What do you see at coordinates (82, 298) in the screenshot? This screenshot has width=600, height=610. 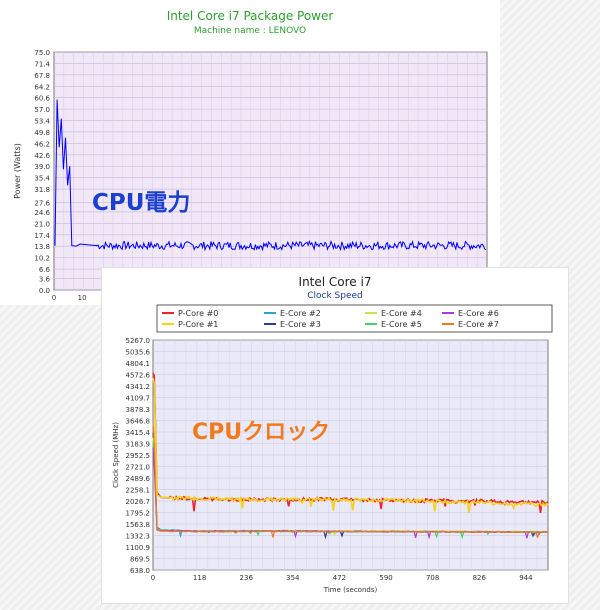 I see `power-x-tick-label: 10` at bounding box center [82, 298].